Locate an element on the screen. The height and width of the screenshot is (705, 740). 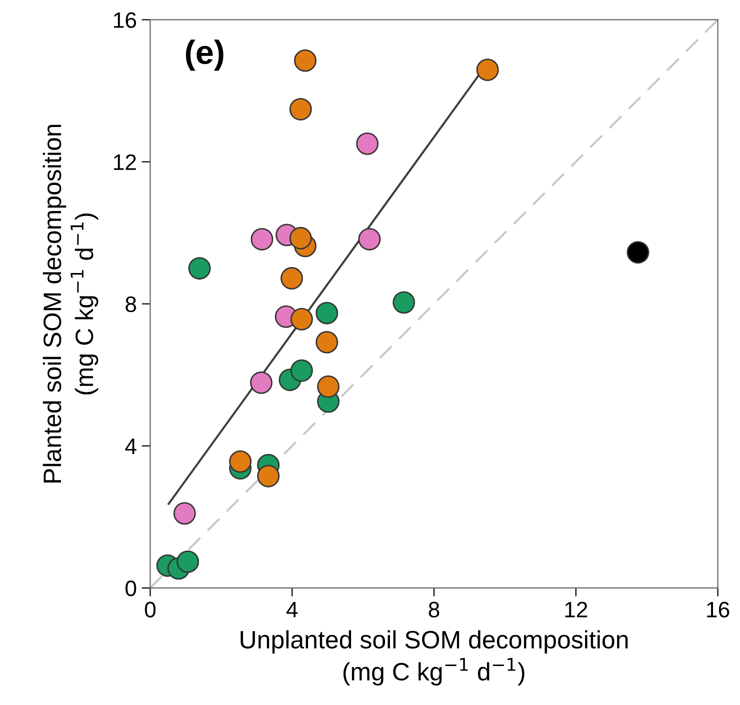
x-tick-label: 8 is located at coordinates (434, 610).